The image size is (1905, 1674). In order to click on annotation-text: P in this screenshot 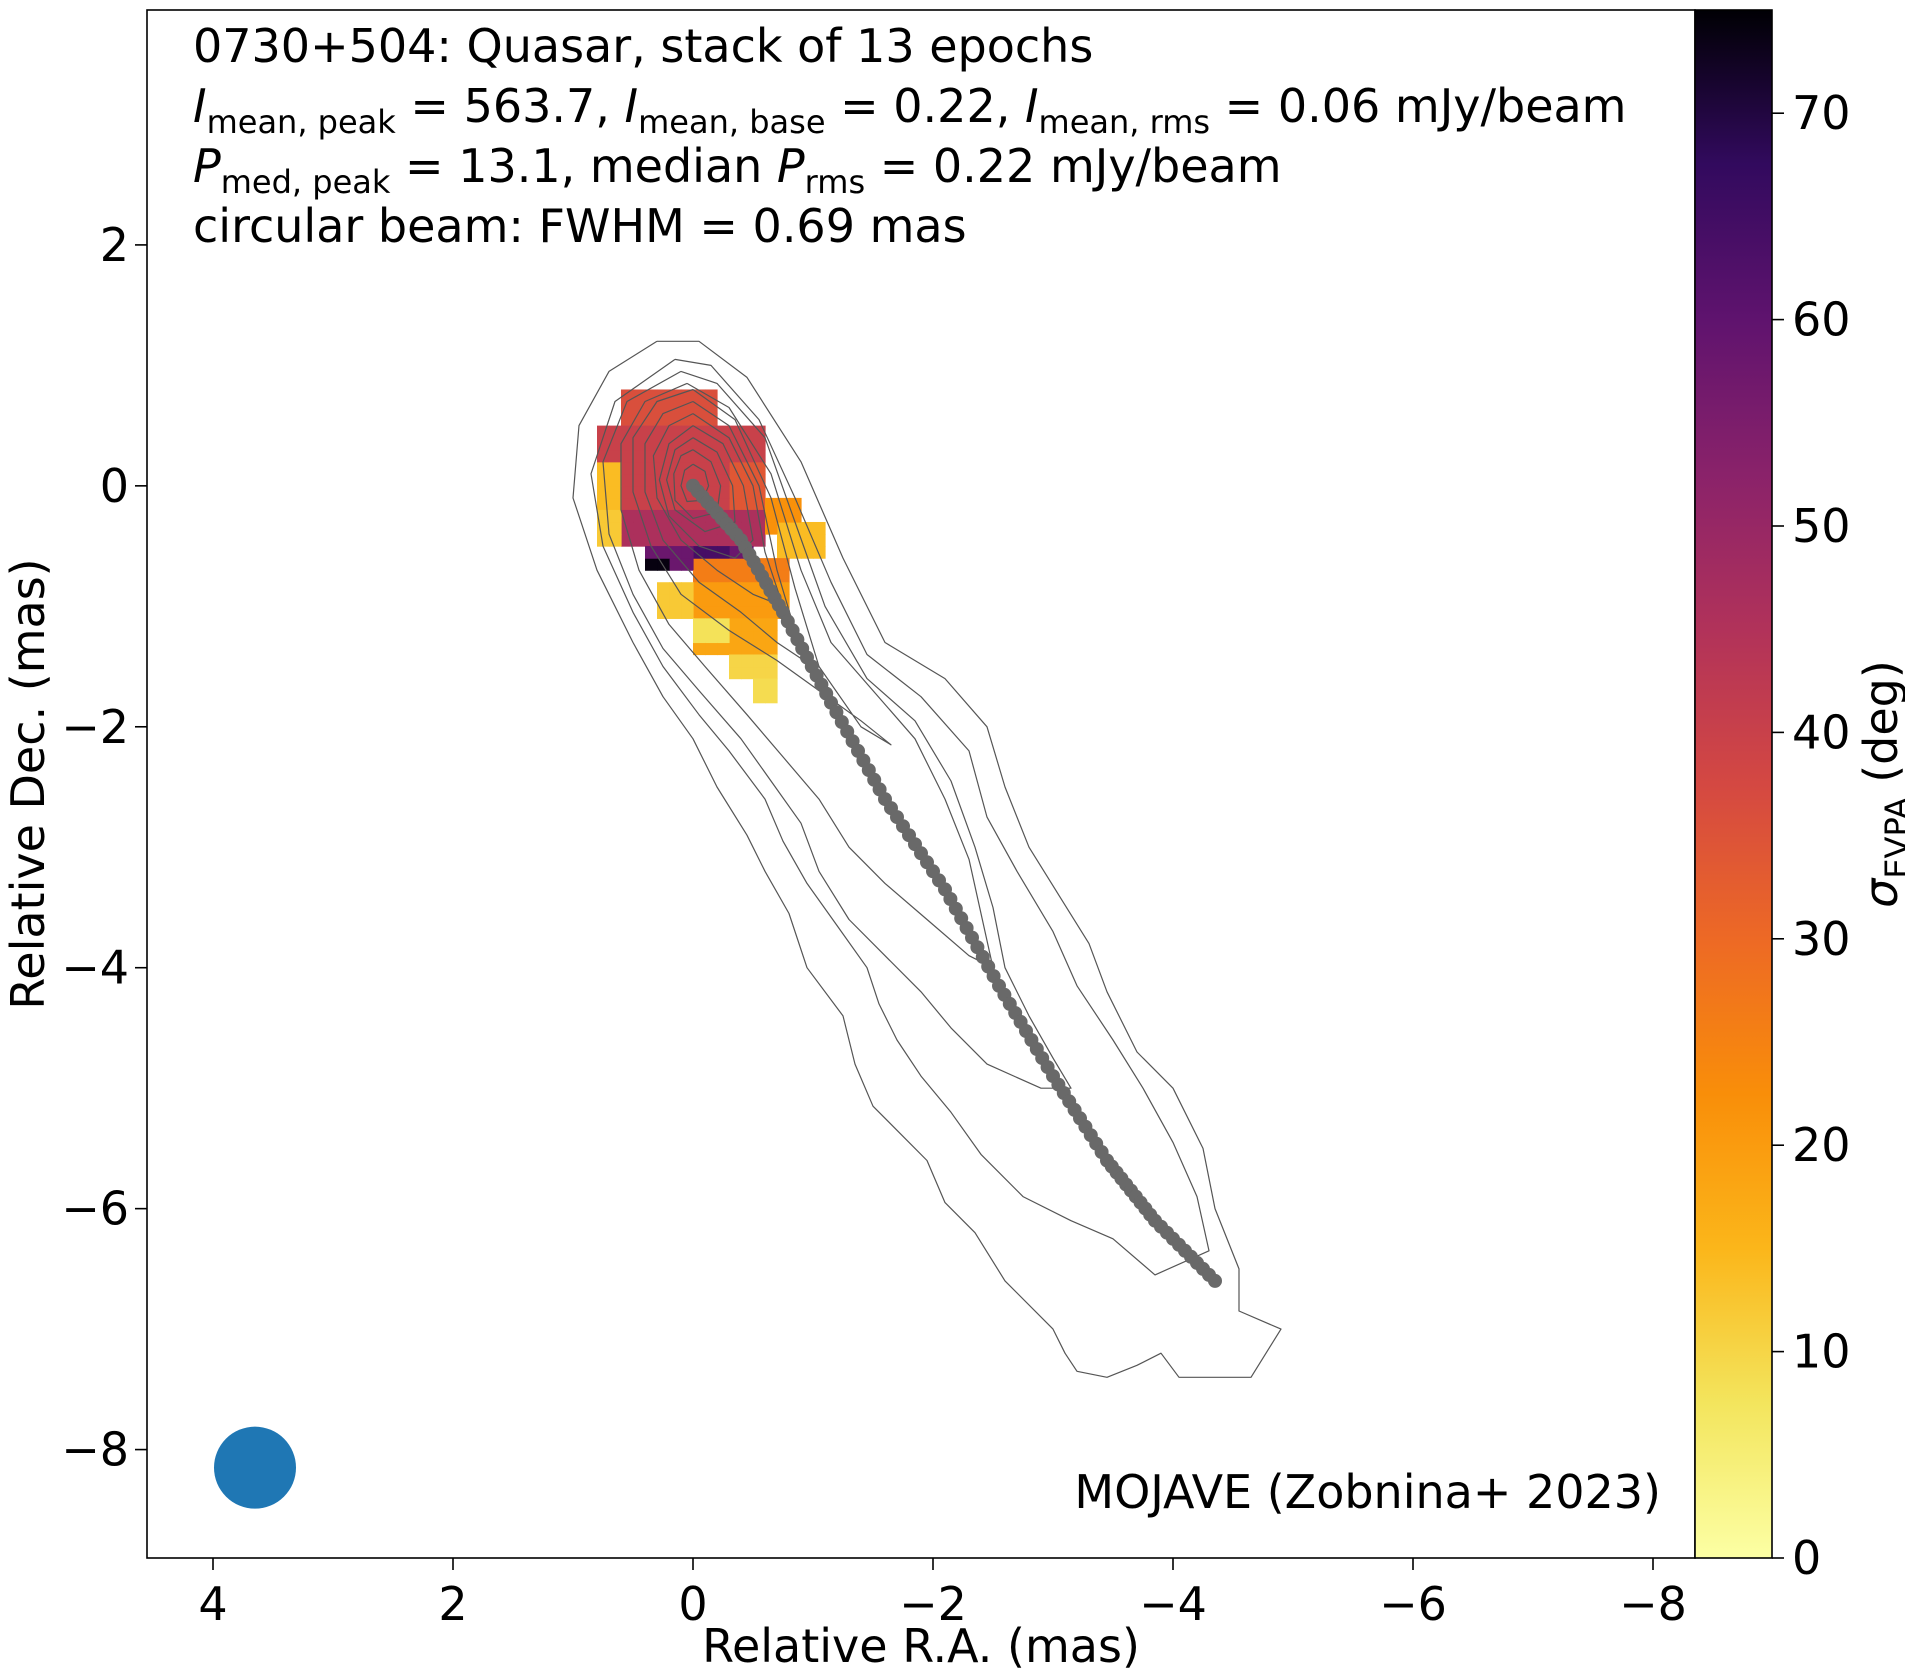, I will do `click(207, 166)`.